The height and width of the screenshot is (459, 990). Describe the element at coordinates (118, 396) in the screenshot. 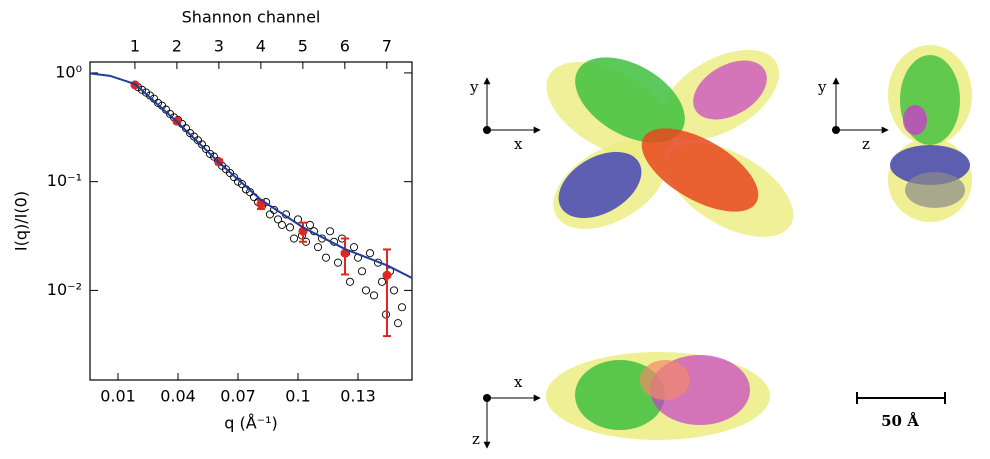

I see `x-tick-label: 0.01` at that location.